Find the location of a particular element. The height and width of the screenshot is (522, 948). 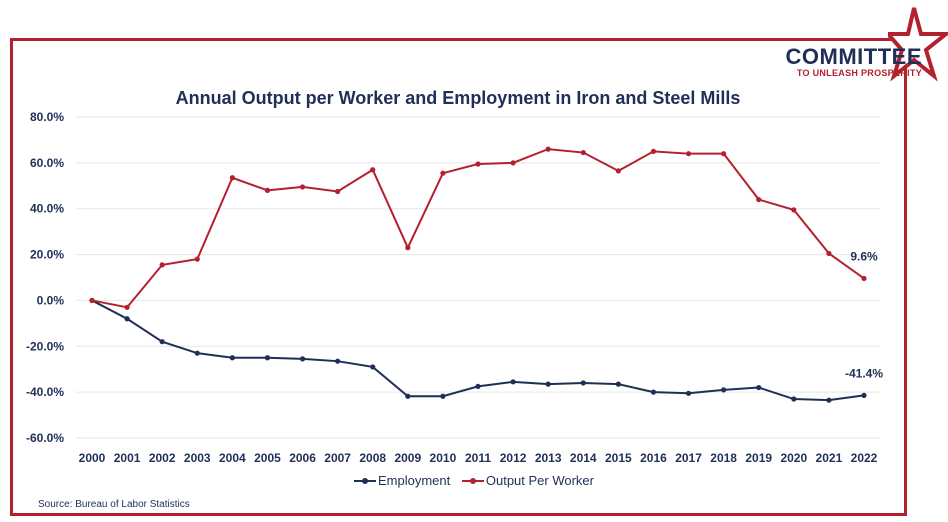

x-tick-label: 2015 is located at coordinates (618, 458).